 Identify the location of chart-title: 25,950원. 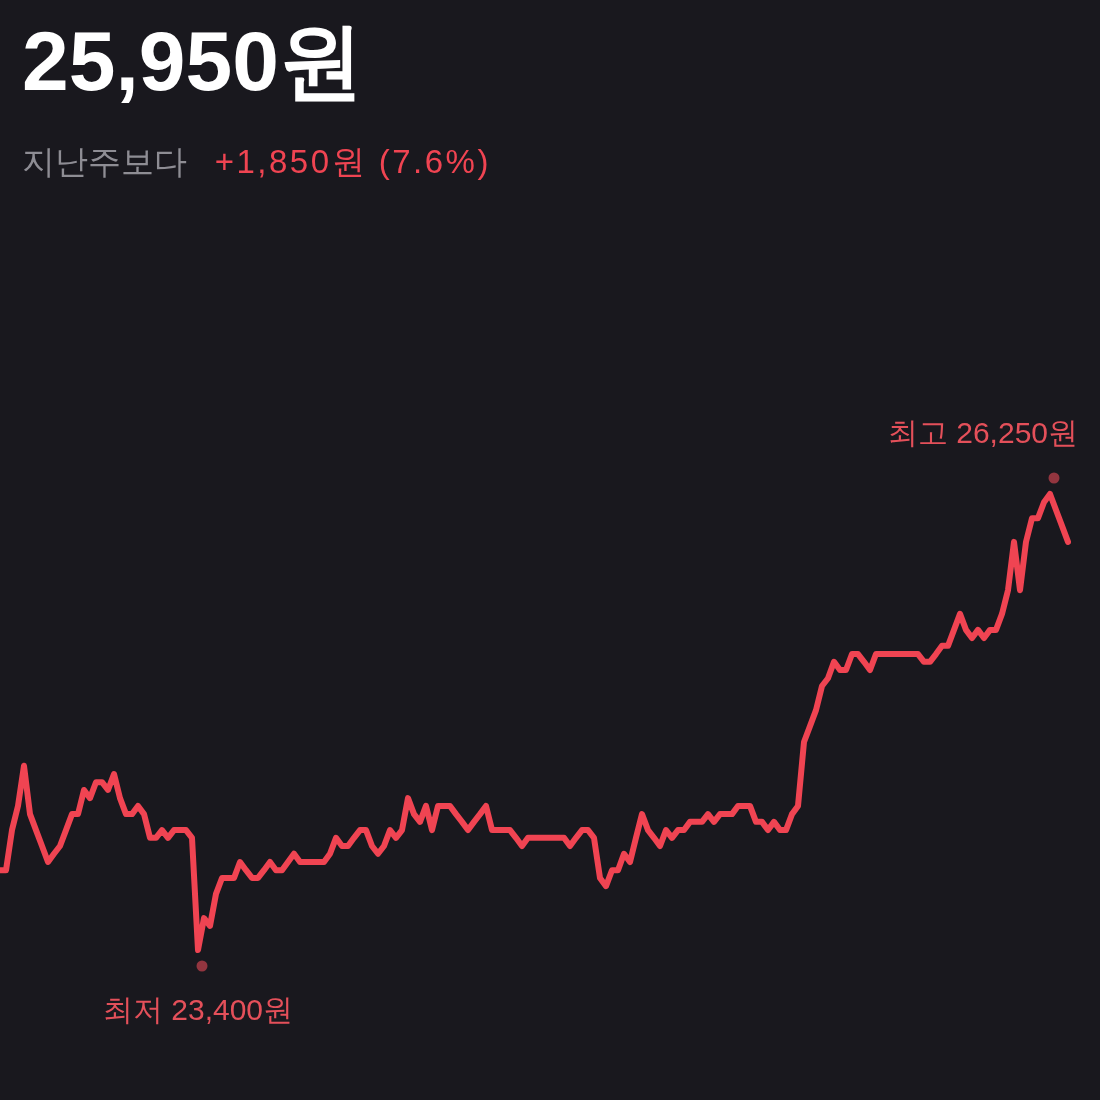
(192, 61).